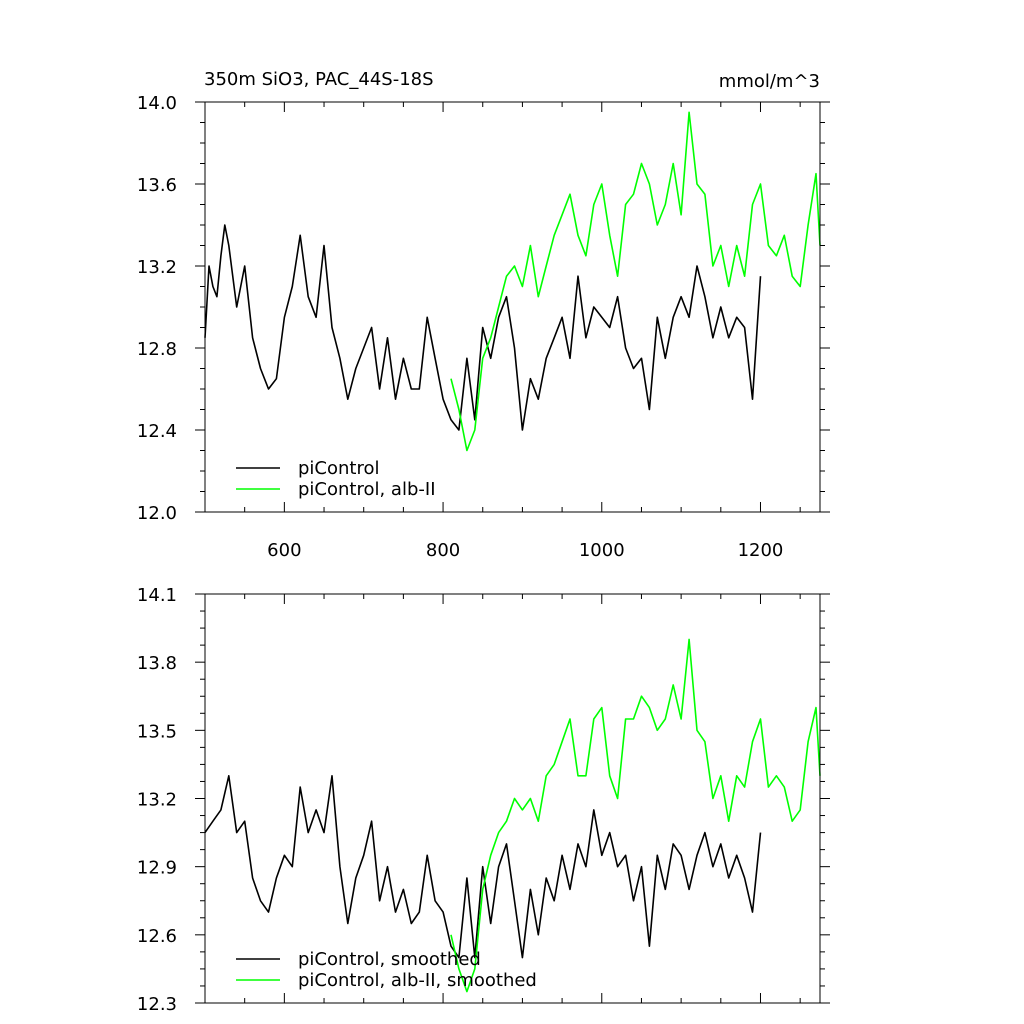  I want to click on y-tick-label: 13.6, so click(157, 185).